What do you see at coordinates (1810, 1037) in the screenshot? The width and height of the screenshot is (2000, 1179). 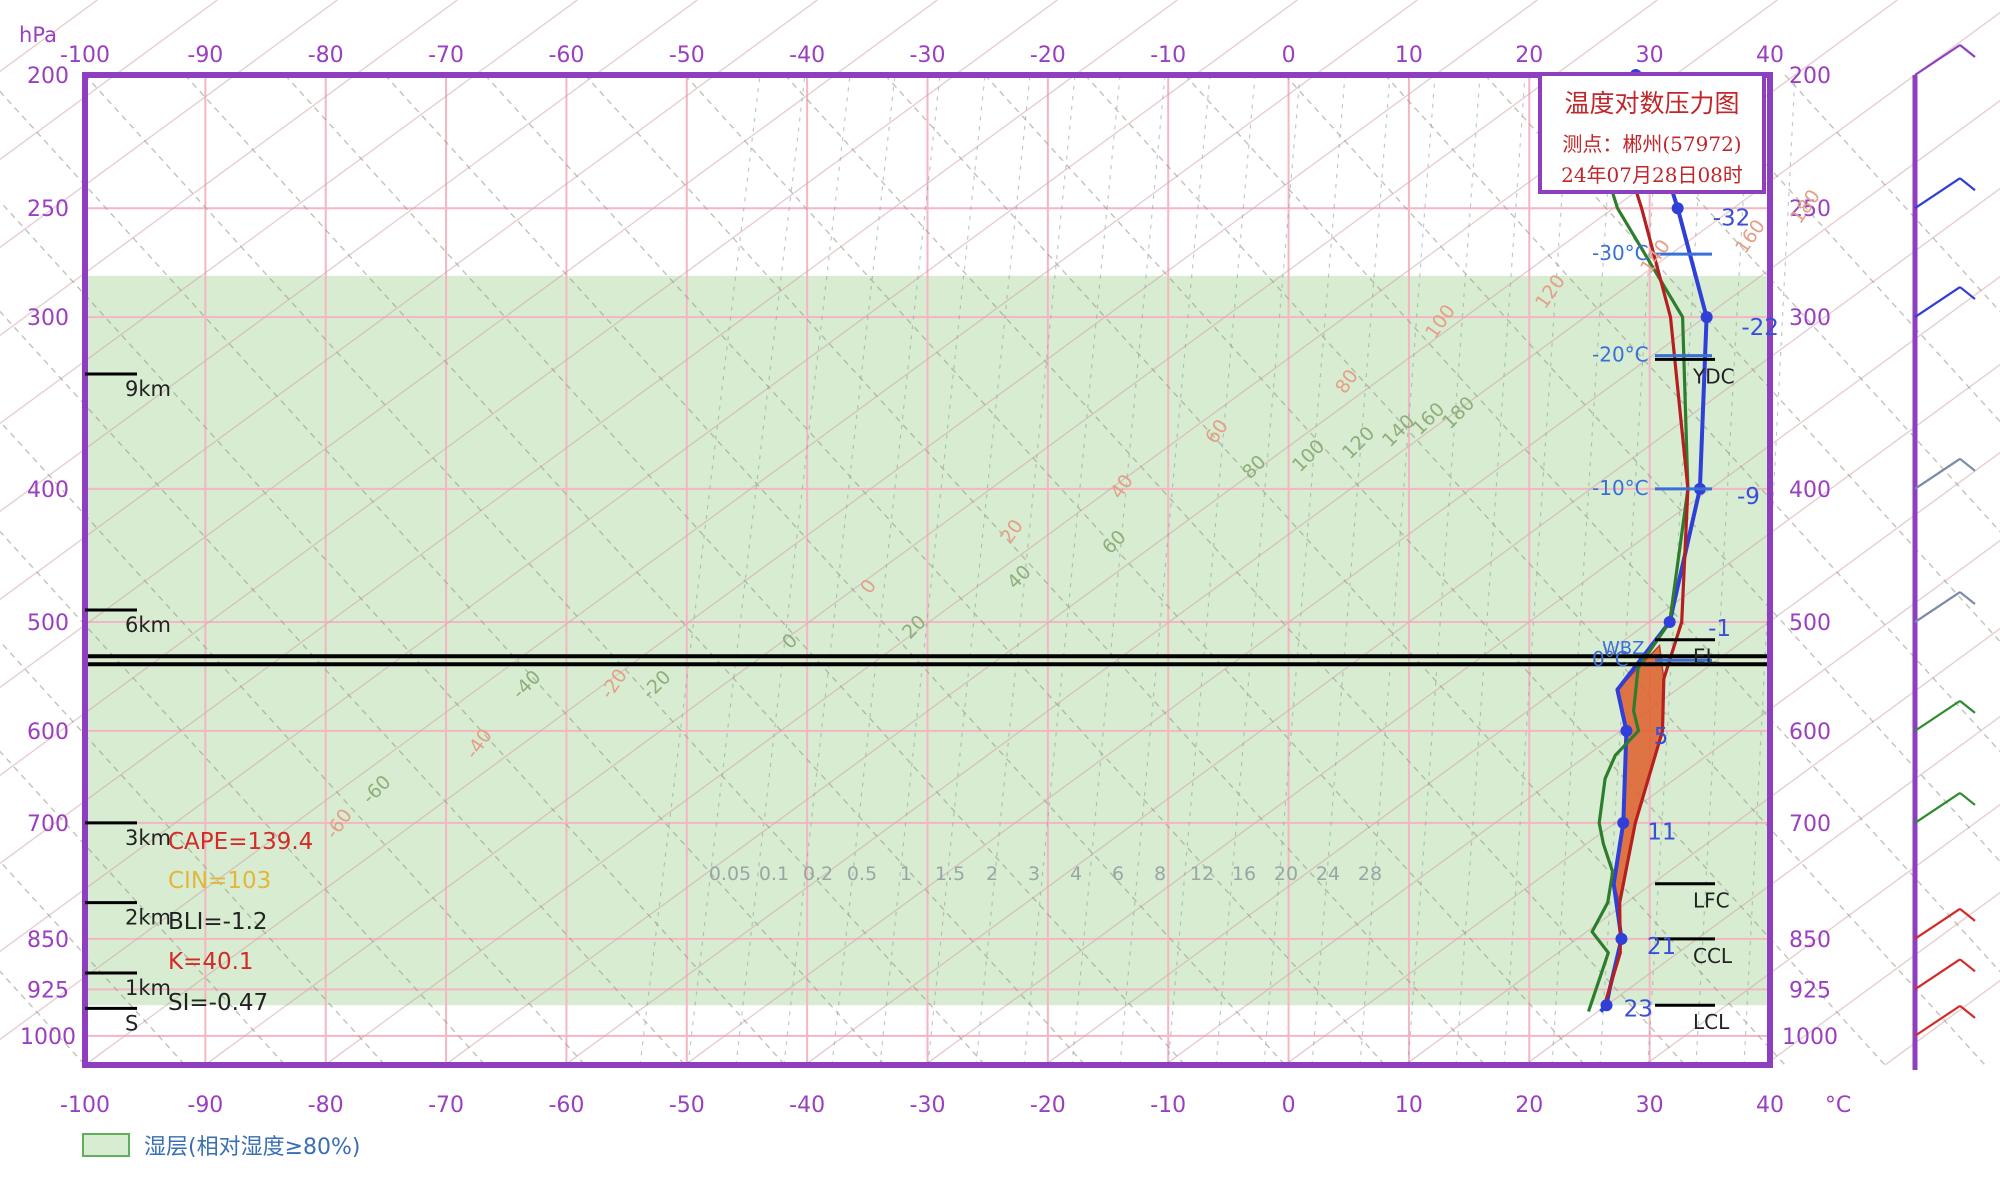 I see `pressure-tick-right: 1000` at bounding box center [1810, 1037].